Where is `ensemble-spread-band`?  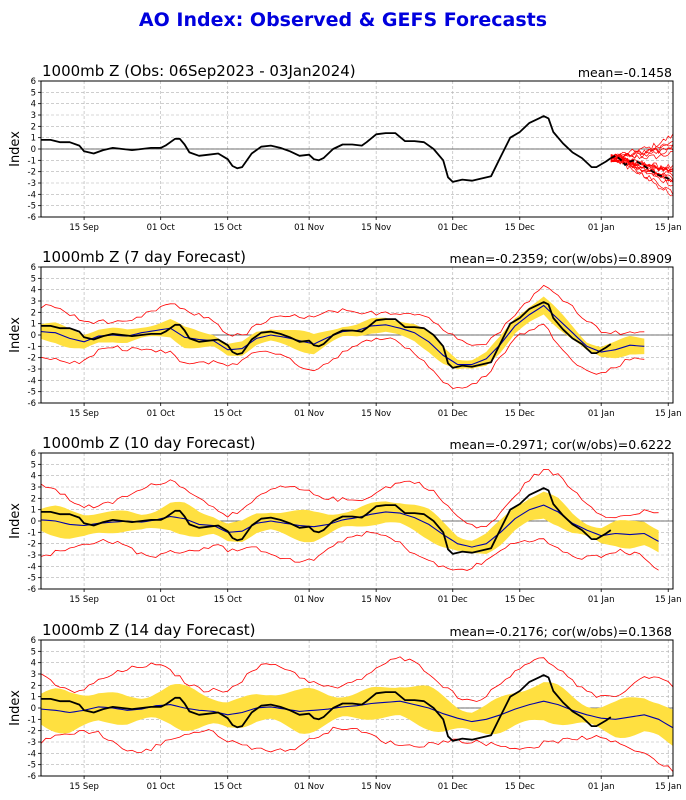 ensemble-spread-band is located at coordinates (357, 714).